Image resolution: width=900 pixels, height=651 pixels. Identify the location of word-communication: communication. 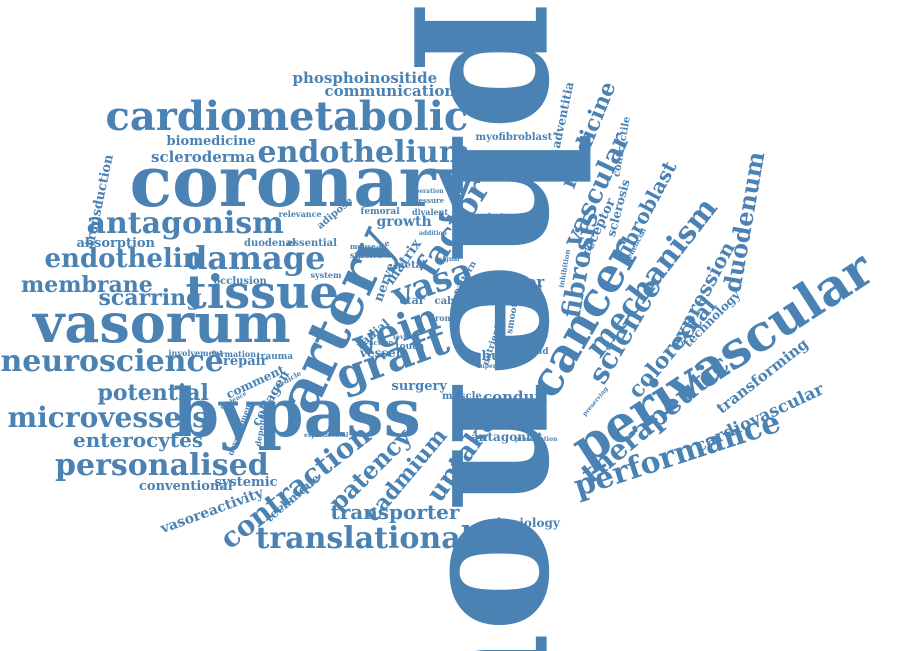
(390, 90).